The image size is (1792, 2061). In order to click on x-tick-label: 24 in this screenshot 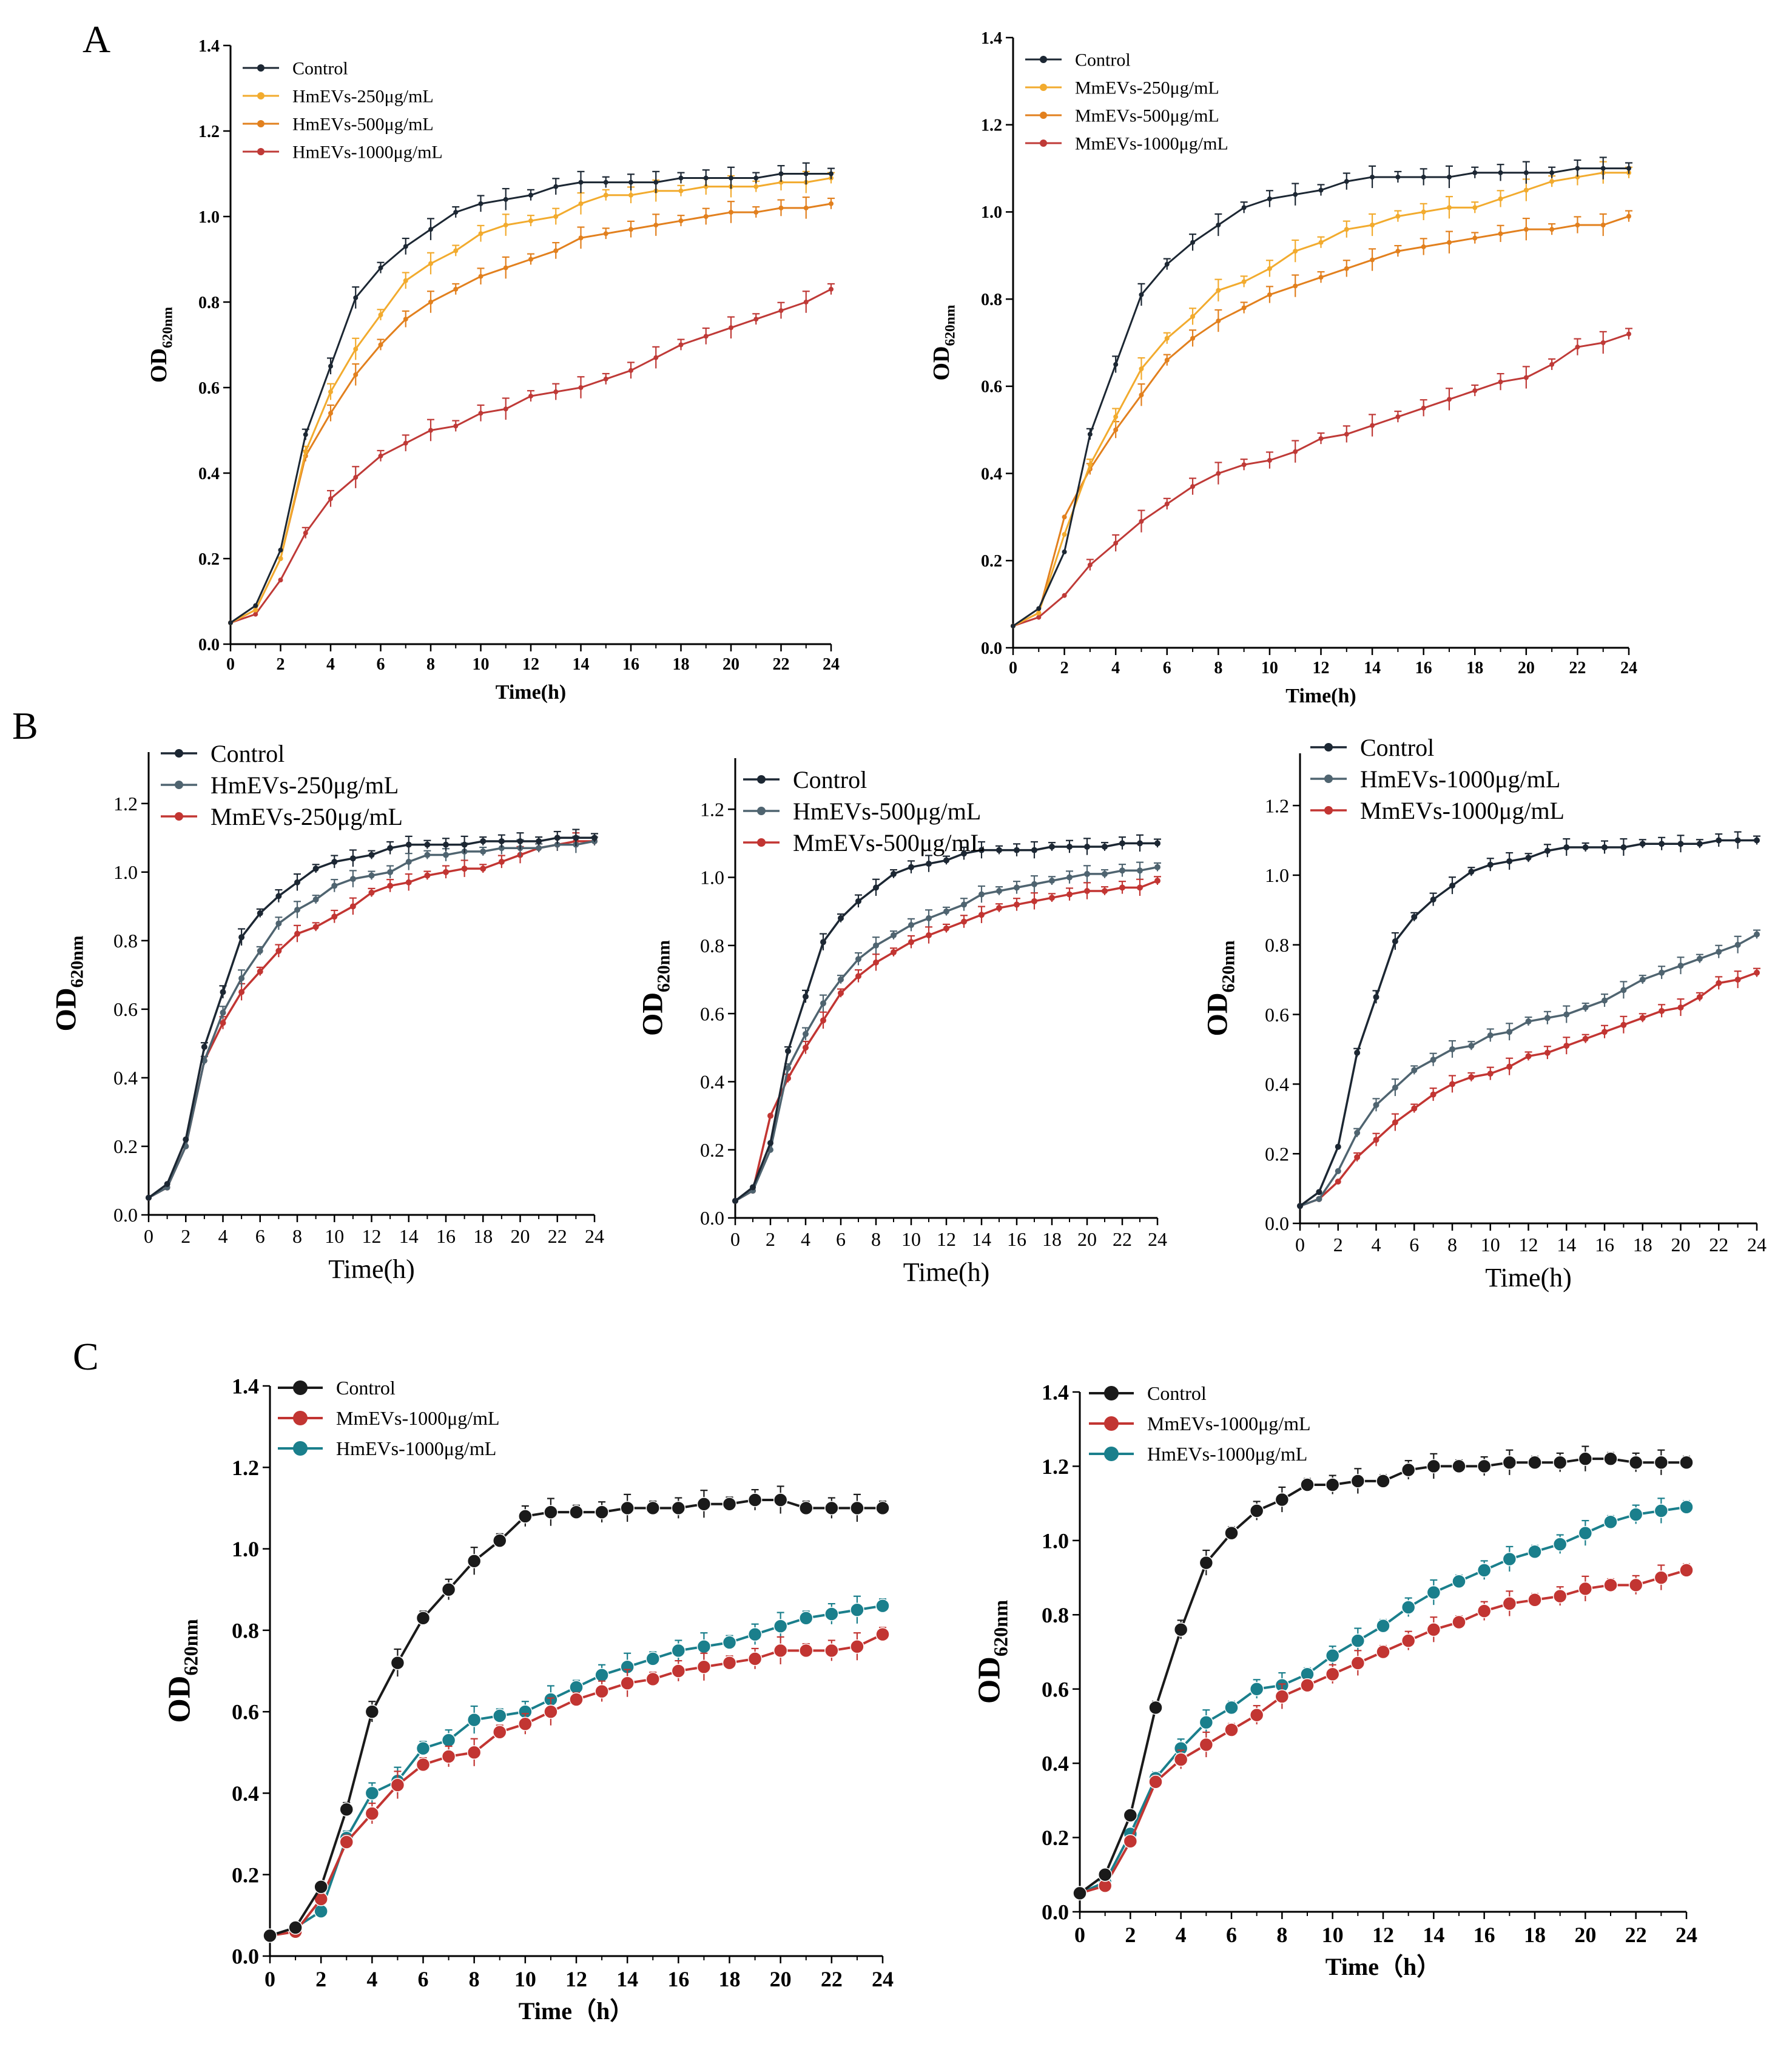, I will do `click(1757, 1245)`.